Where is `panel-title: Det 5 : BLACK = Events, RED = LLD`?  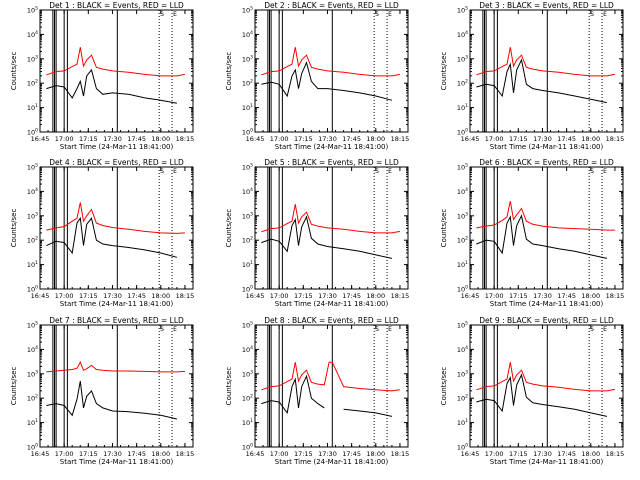
panel-title: Det 5 : BLACK = Events, RED = LLD is located at coordinates (331, 162).